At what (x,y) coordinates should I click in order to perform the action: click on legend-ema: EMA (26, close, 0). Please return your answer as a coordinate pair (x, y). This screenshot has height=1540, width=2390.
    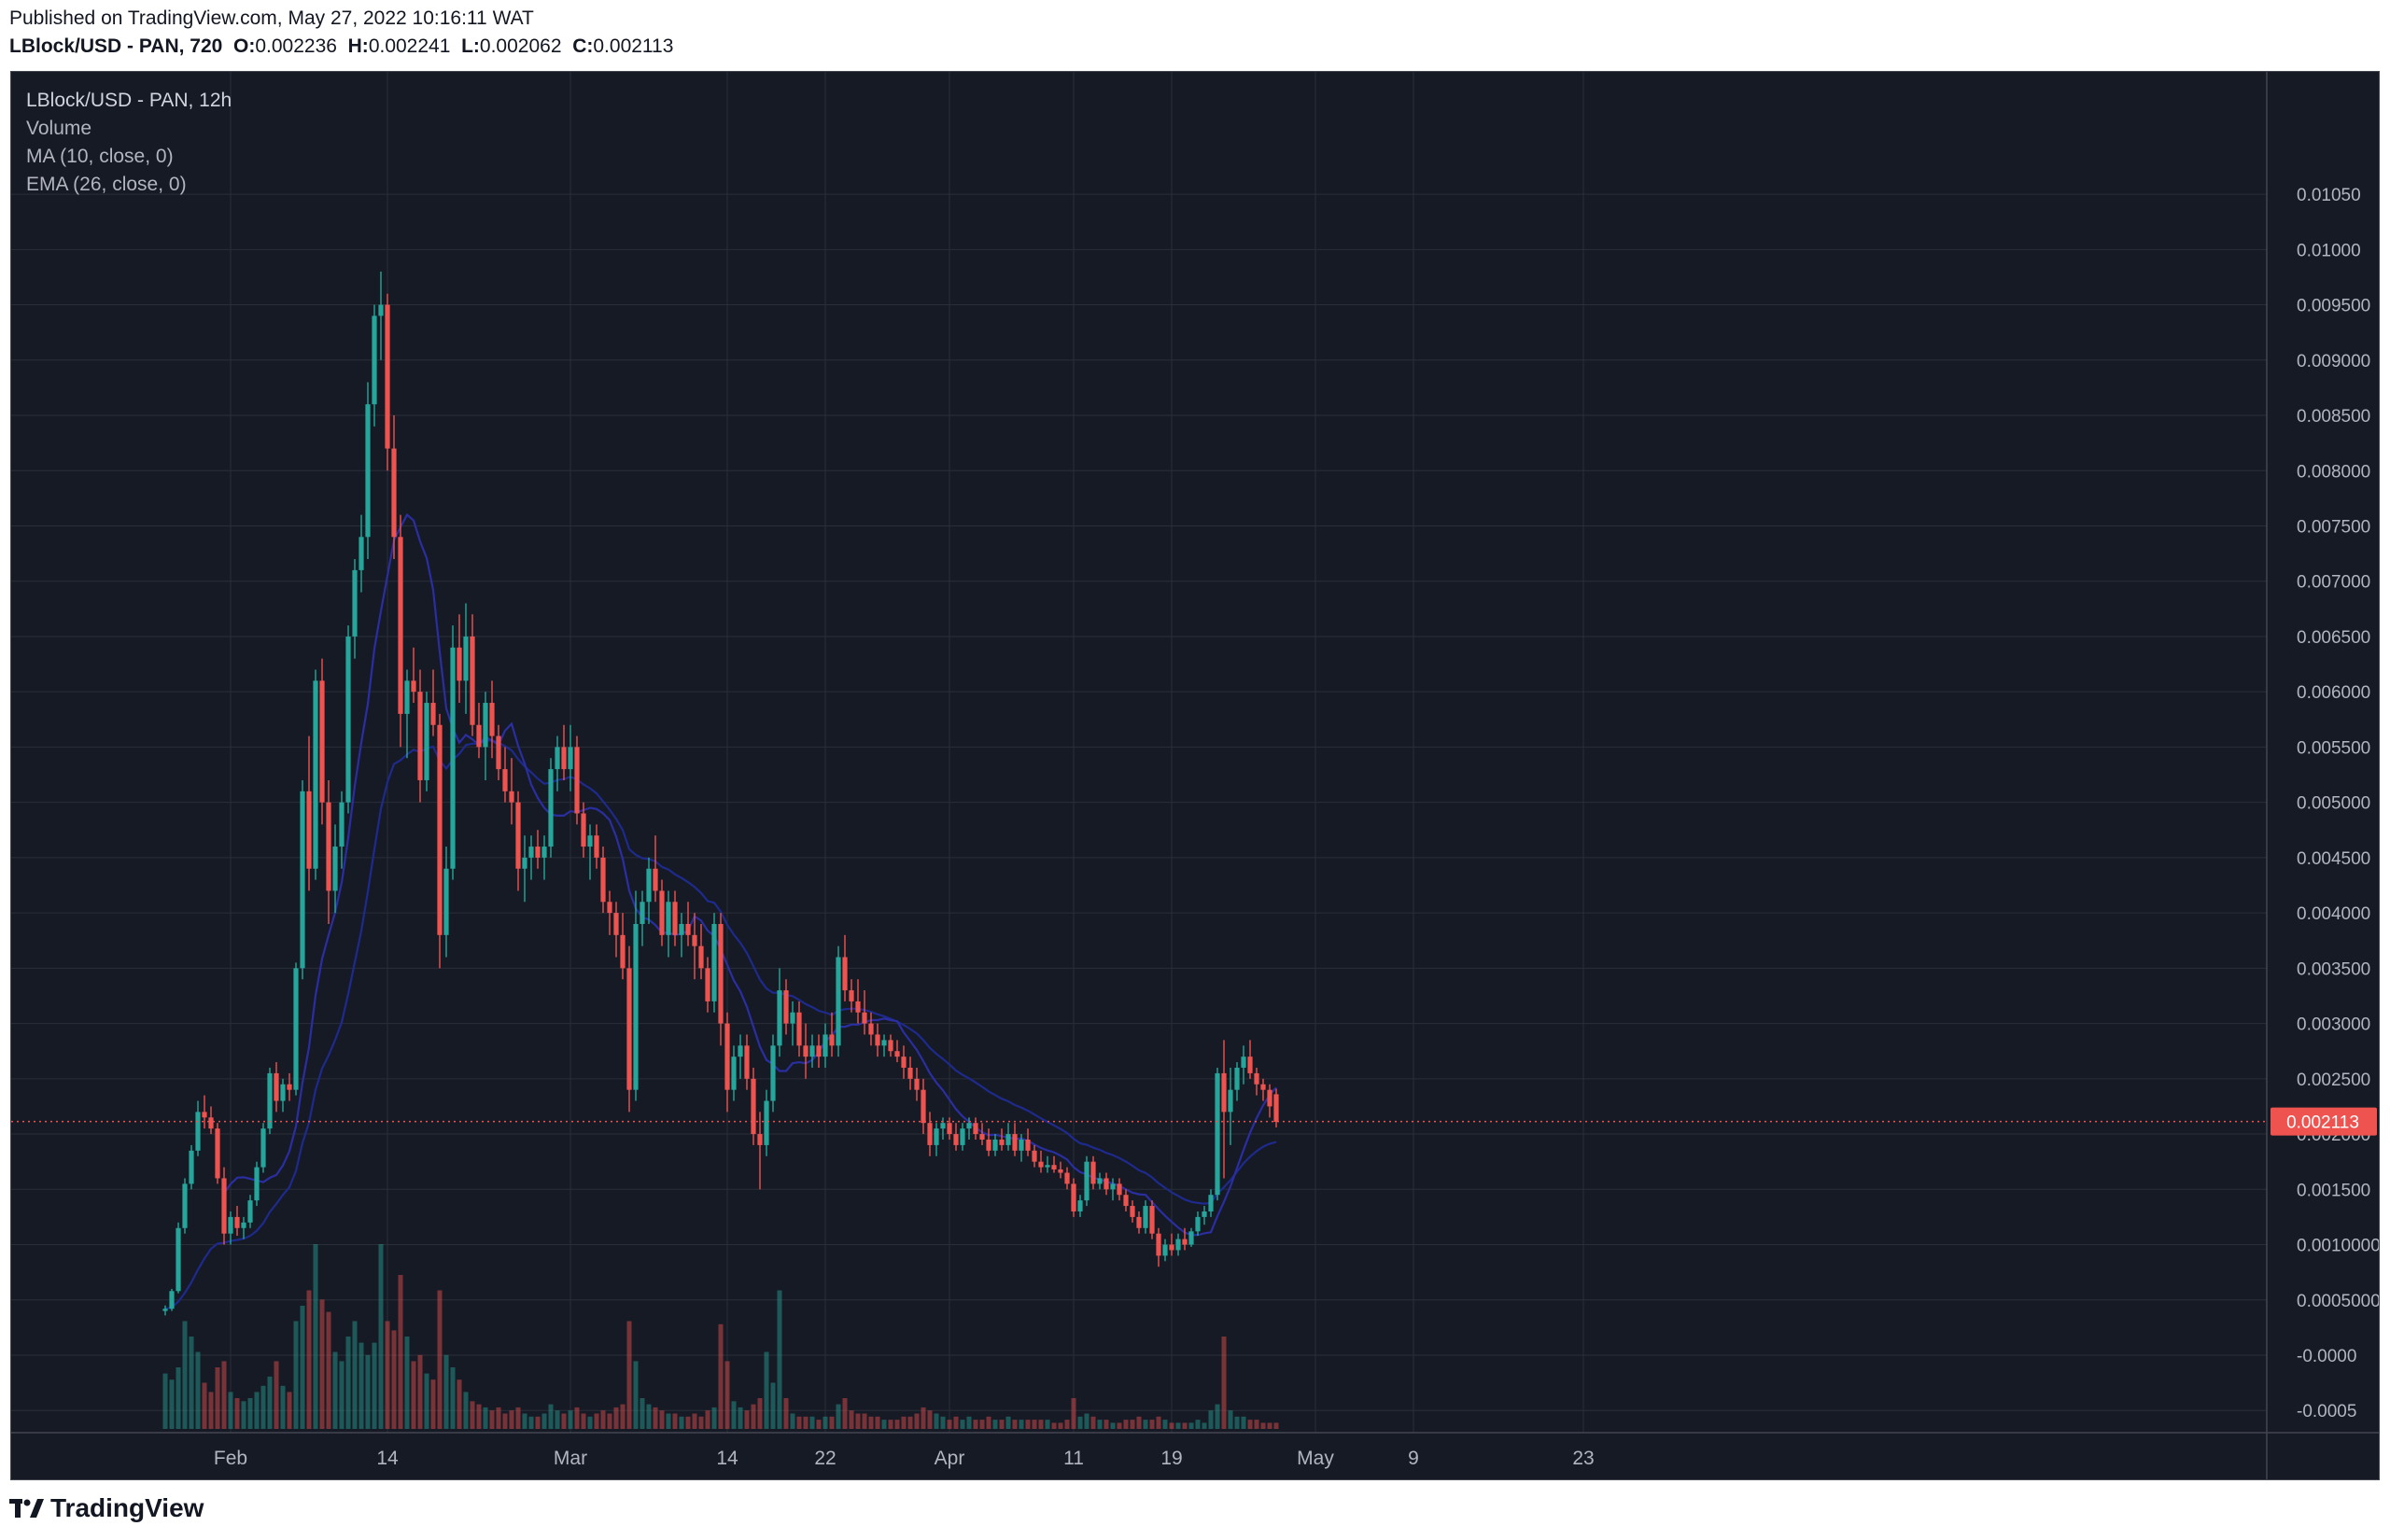
    Looking at the image, I should click on (106, 184).